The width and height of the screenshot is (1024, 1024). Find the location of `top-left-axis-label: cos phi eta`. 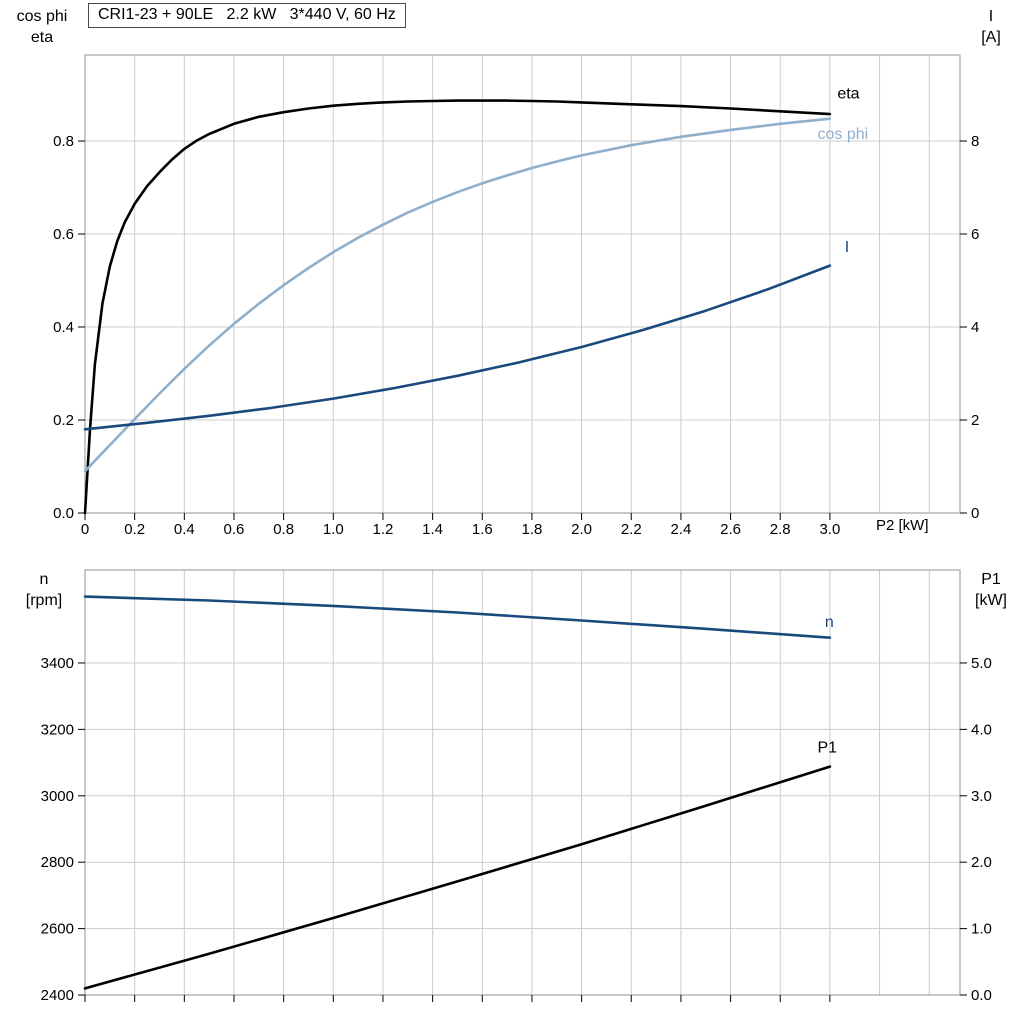

top-left-axis-label: cos phi eta is located at coordinates (42, 27).